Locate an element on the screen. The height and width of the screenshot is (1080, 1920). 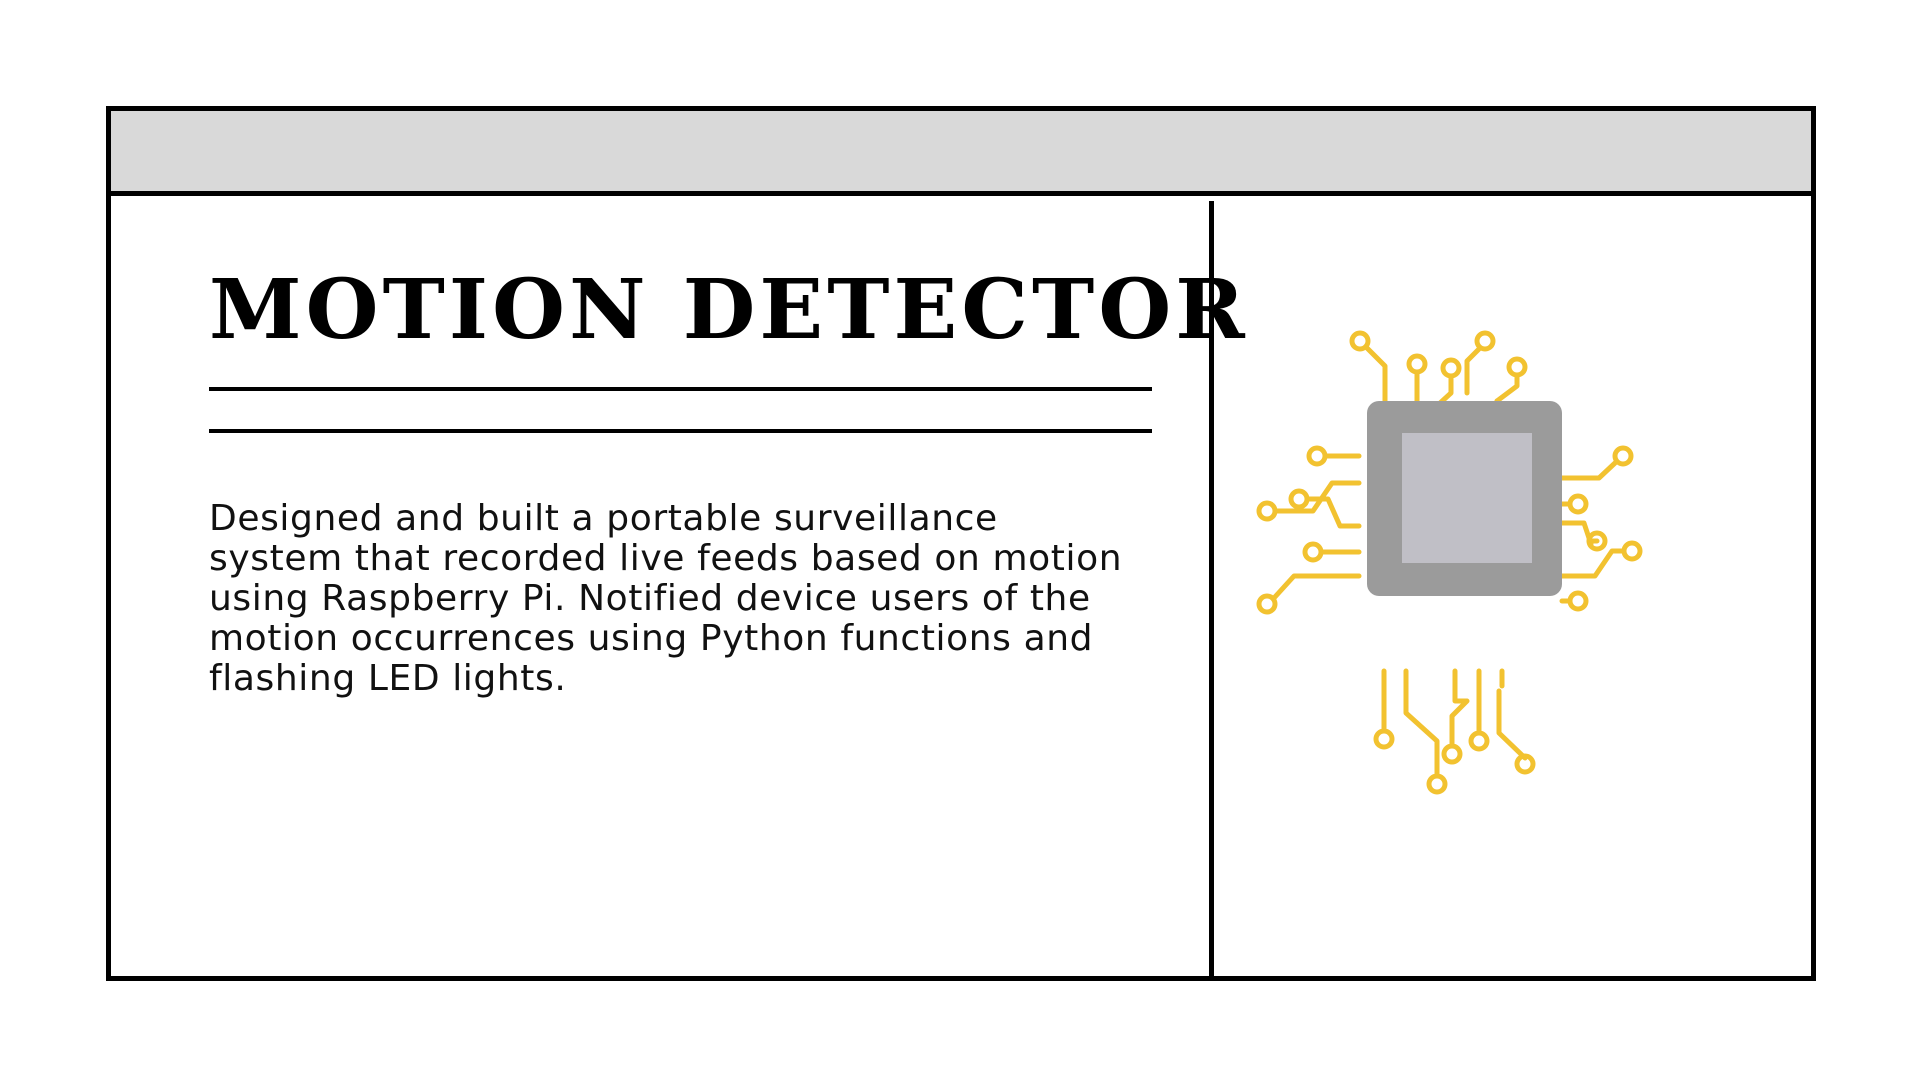
title-rule-bottom is located at coordinates (680, 431).